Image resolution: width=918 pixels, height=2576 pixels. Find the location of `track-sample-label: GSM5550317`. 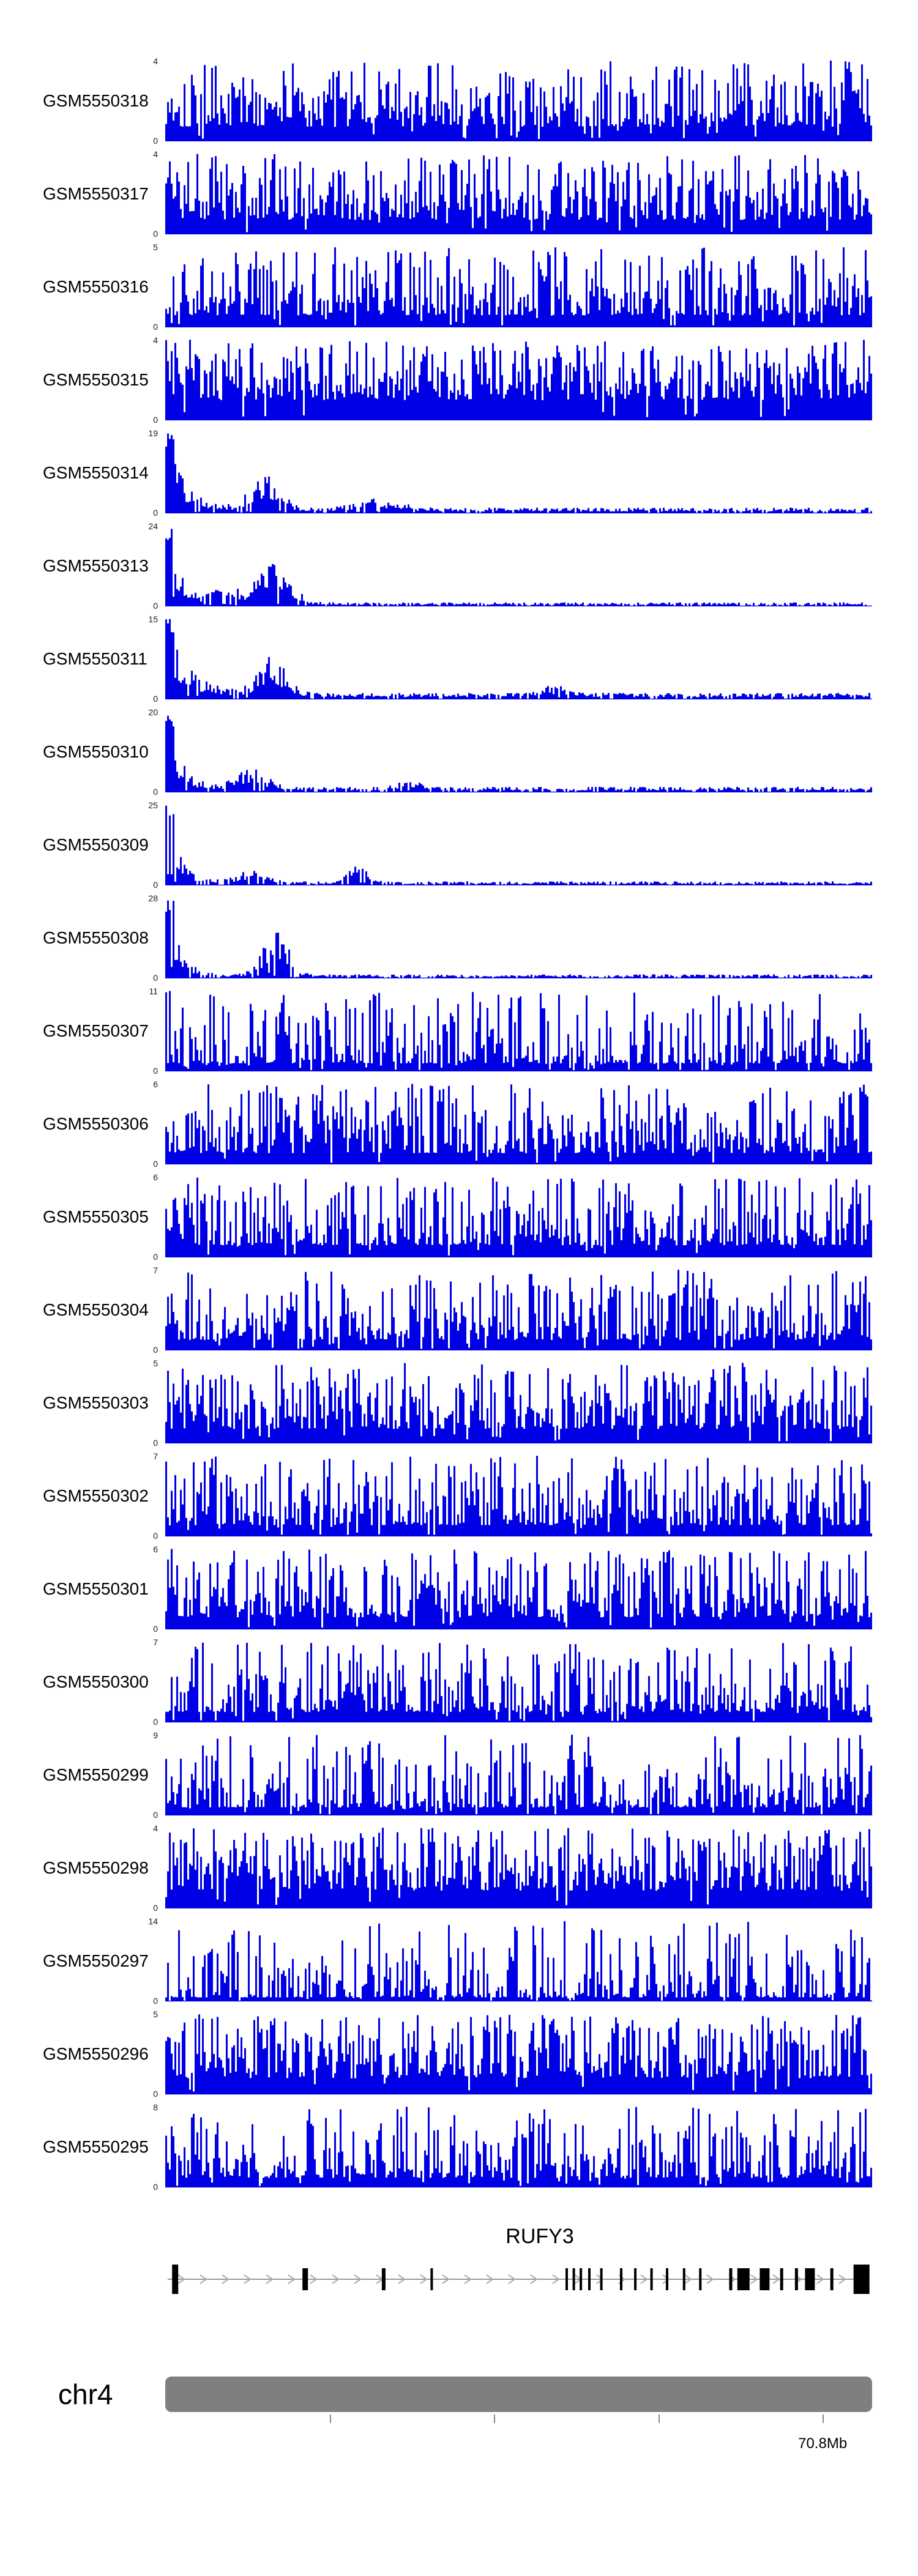

track-sample-label: GSM5550317 is located at coordinates (96, 193).